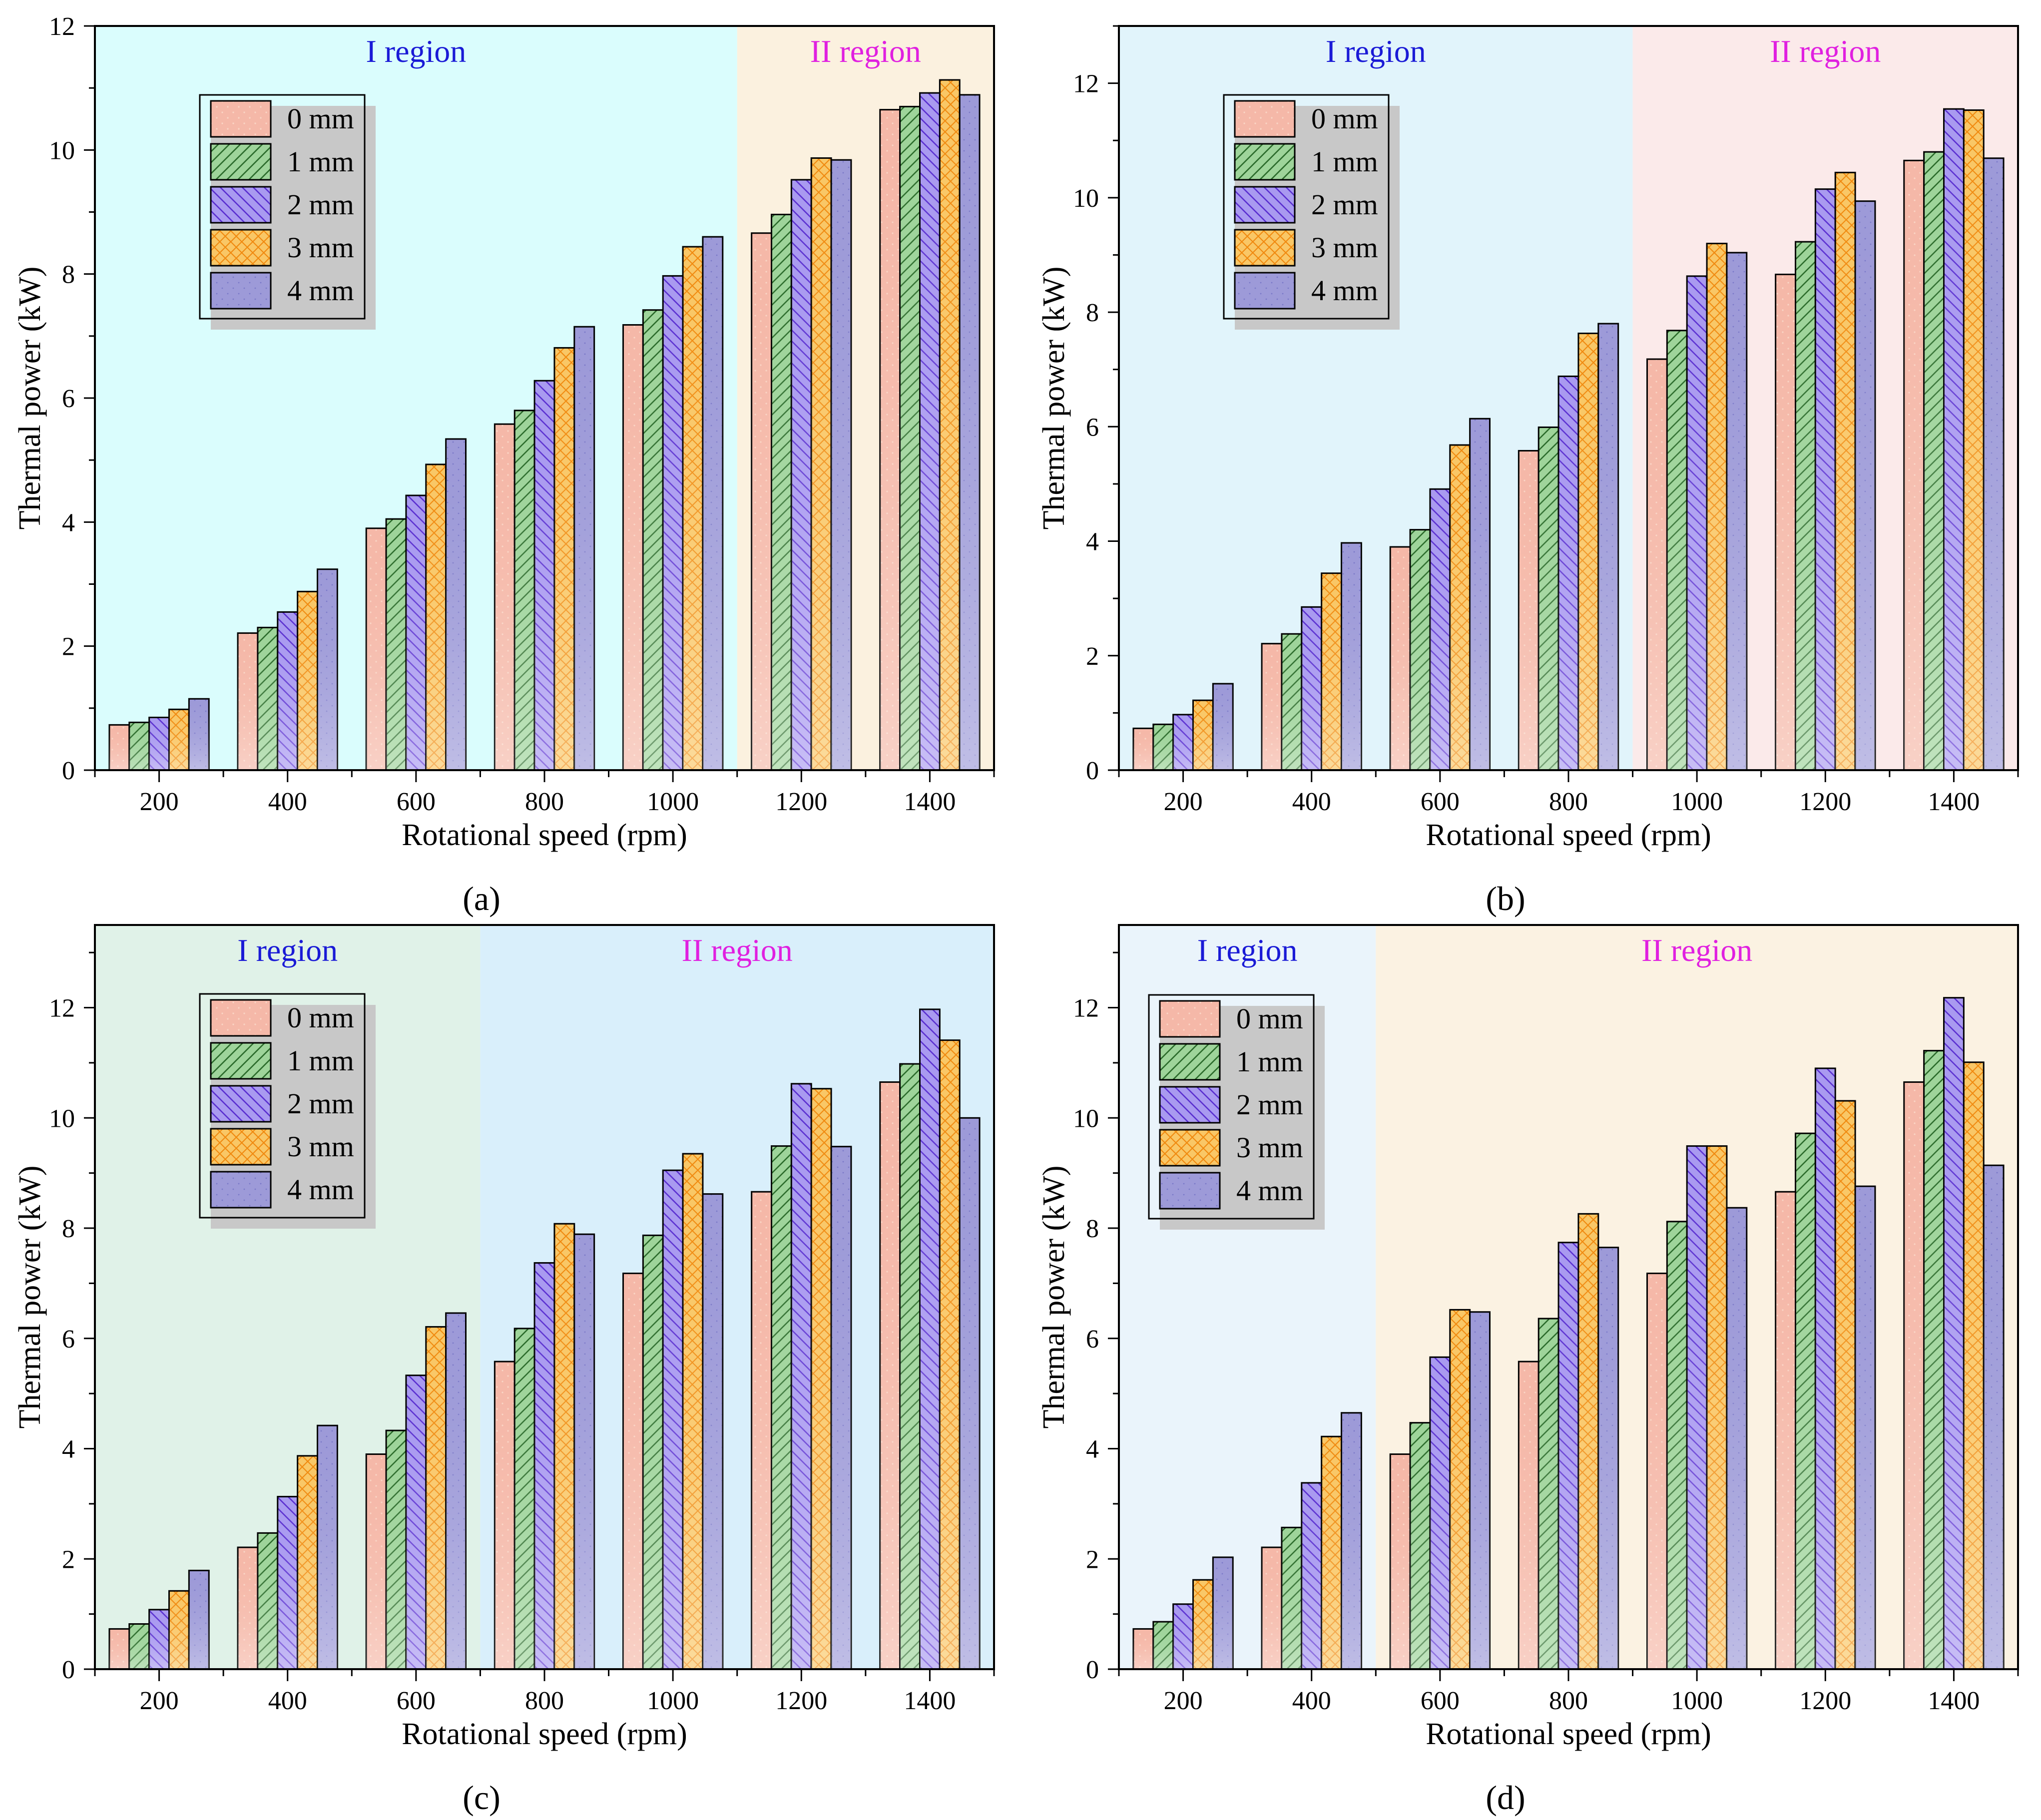 The height and width of the screenshot is (1820, 2041). I want to click on x-tick-label: 1400, so click(930, 802).